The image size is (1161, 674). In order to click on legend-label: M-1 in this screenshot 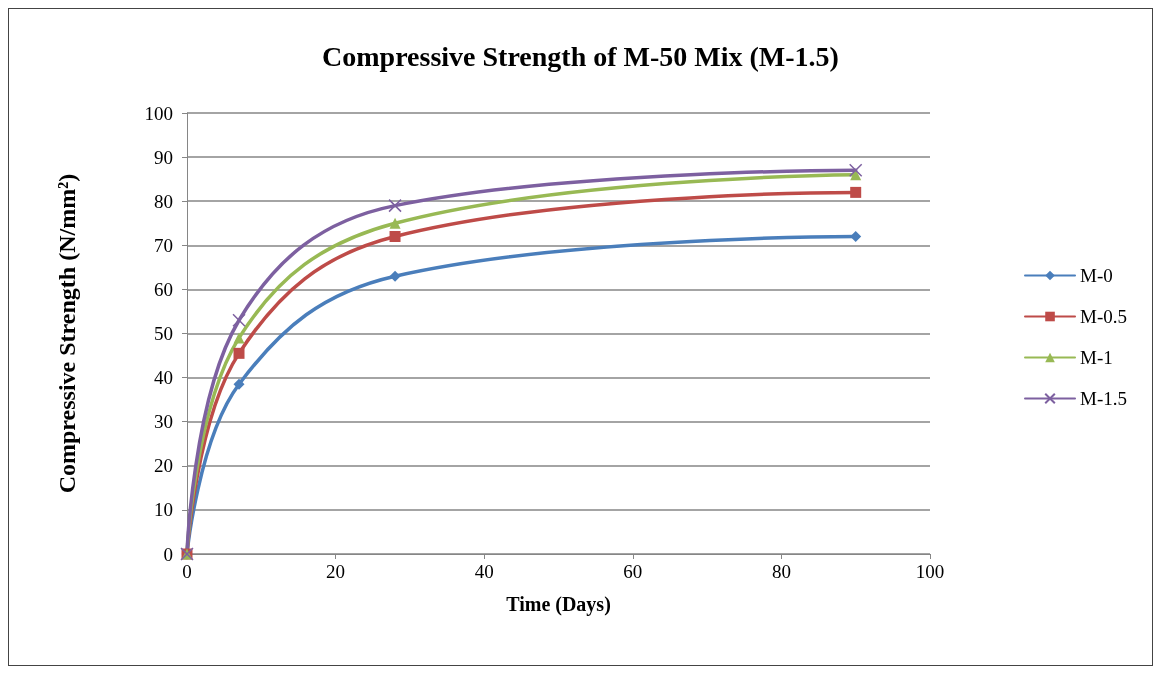, I will do `click(1096, 357)`.